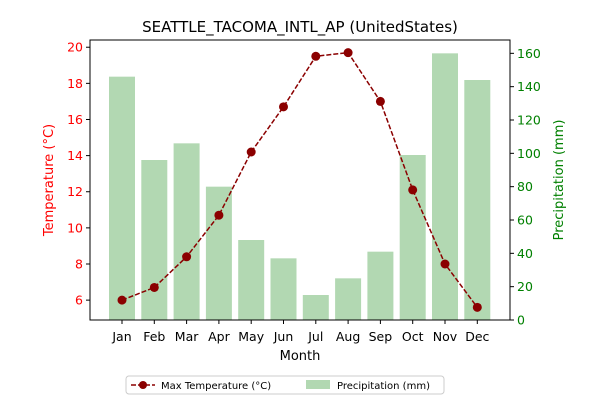 The height and width of the screenshot is (404, 600). I want to click on left-tick-label: 20, so click(75, 47).